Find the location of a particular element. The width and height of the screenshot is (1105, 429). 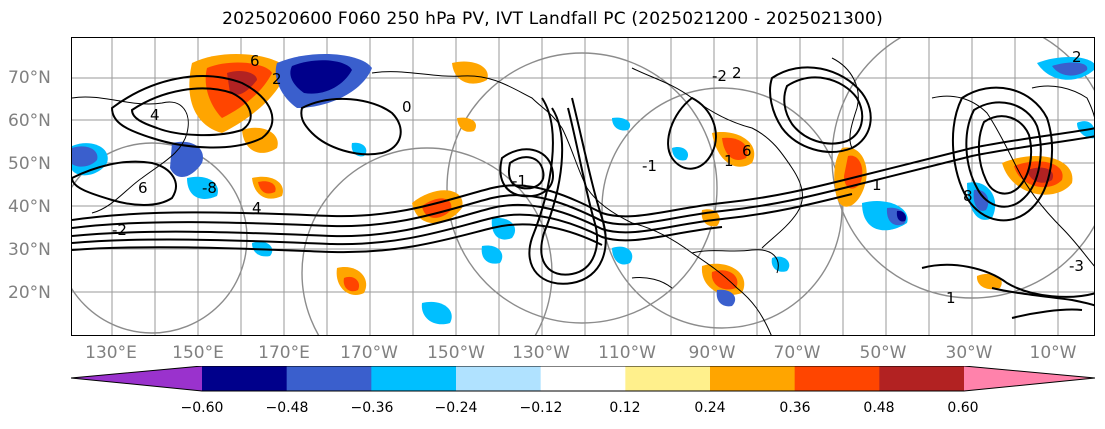

lon-label-50w: 50°W is located at coordinates (883, 353).